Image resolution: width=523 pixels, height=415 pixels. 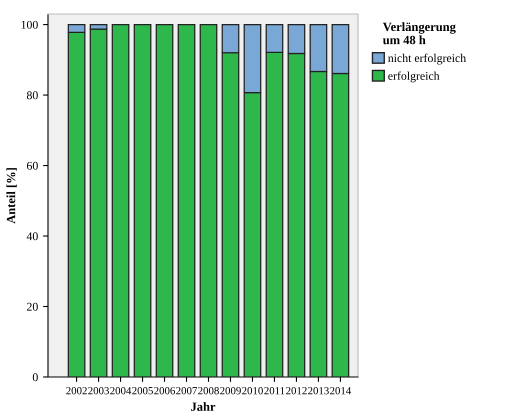 What do you see at coordinates (165, 390) in the screenshot?
I see `x-tick-label: 2006` at bounding box center [165, 390].